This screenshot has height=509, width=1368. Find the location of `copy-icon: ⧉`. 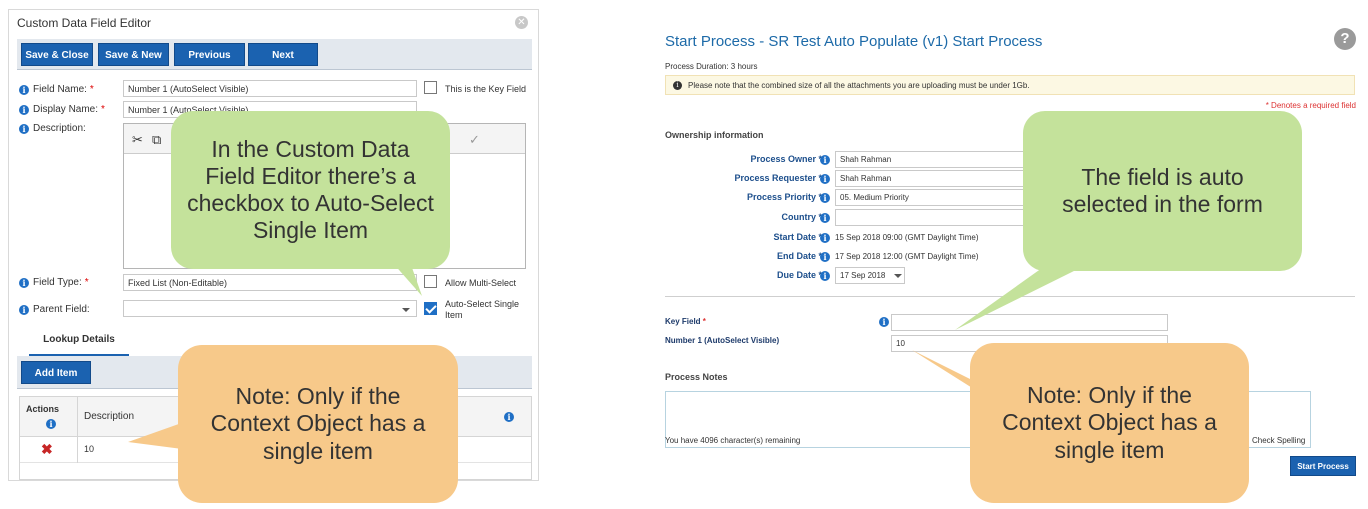

copy-icon: ⧉ is located at coordinates (157, 139).